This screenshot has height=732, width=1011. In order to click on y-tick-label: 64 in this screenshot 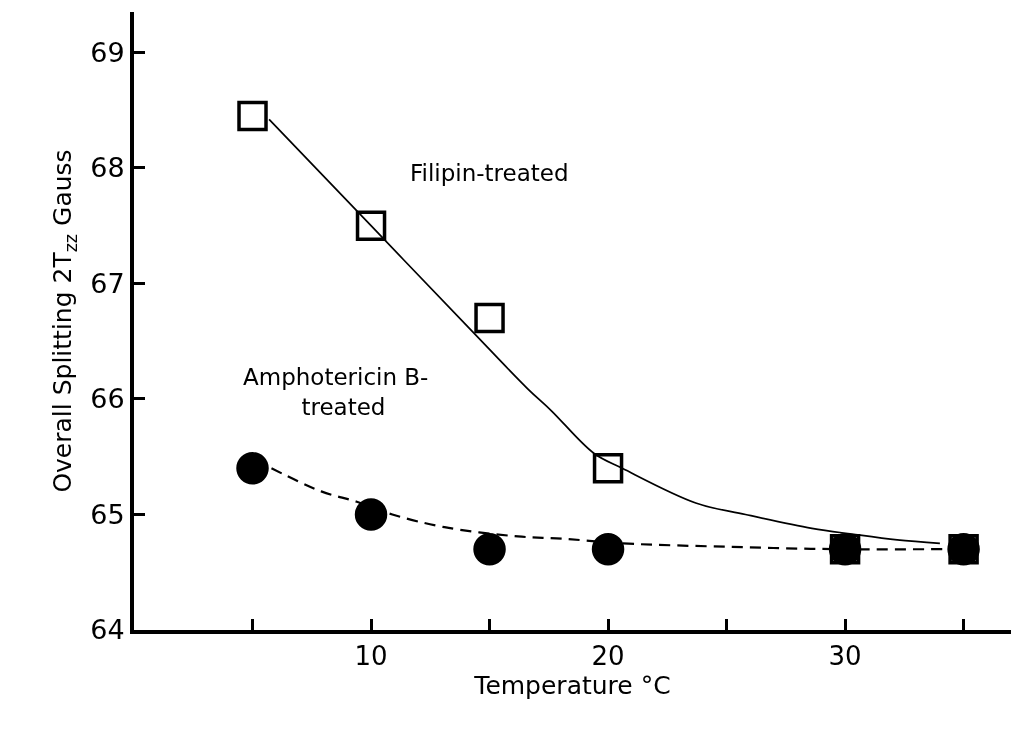, I will do `click(107, 630)`.